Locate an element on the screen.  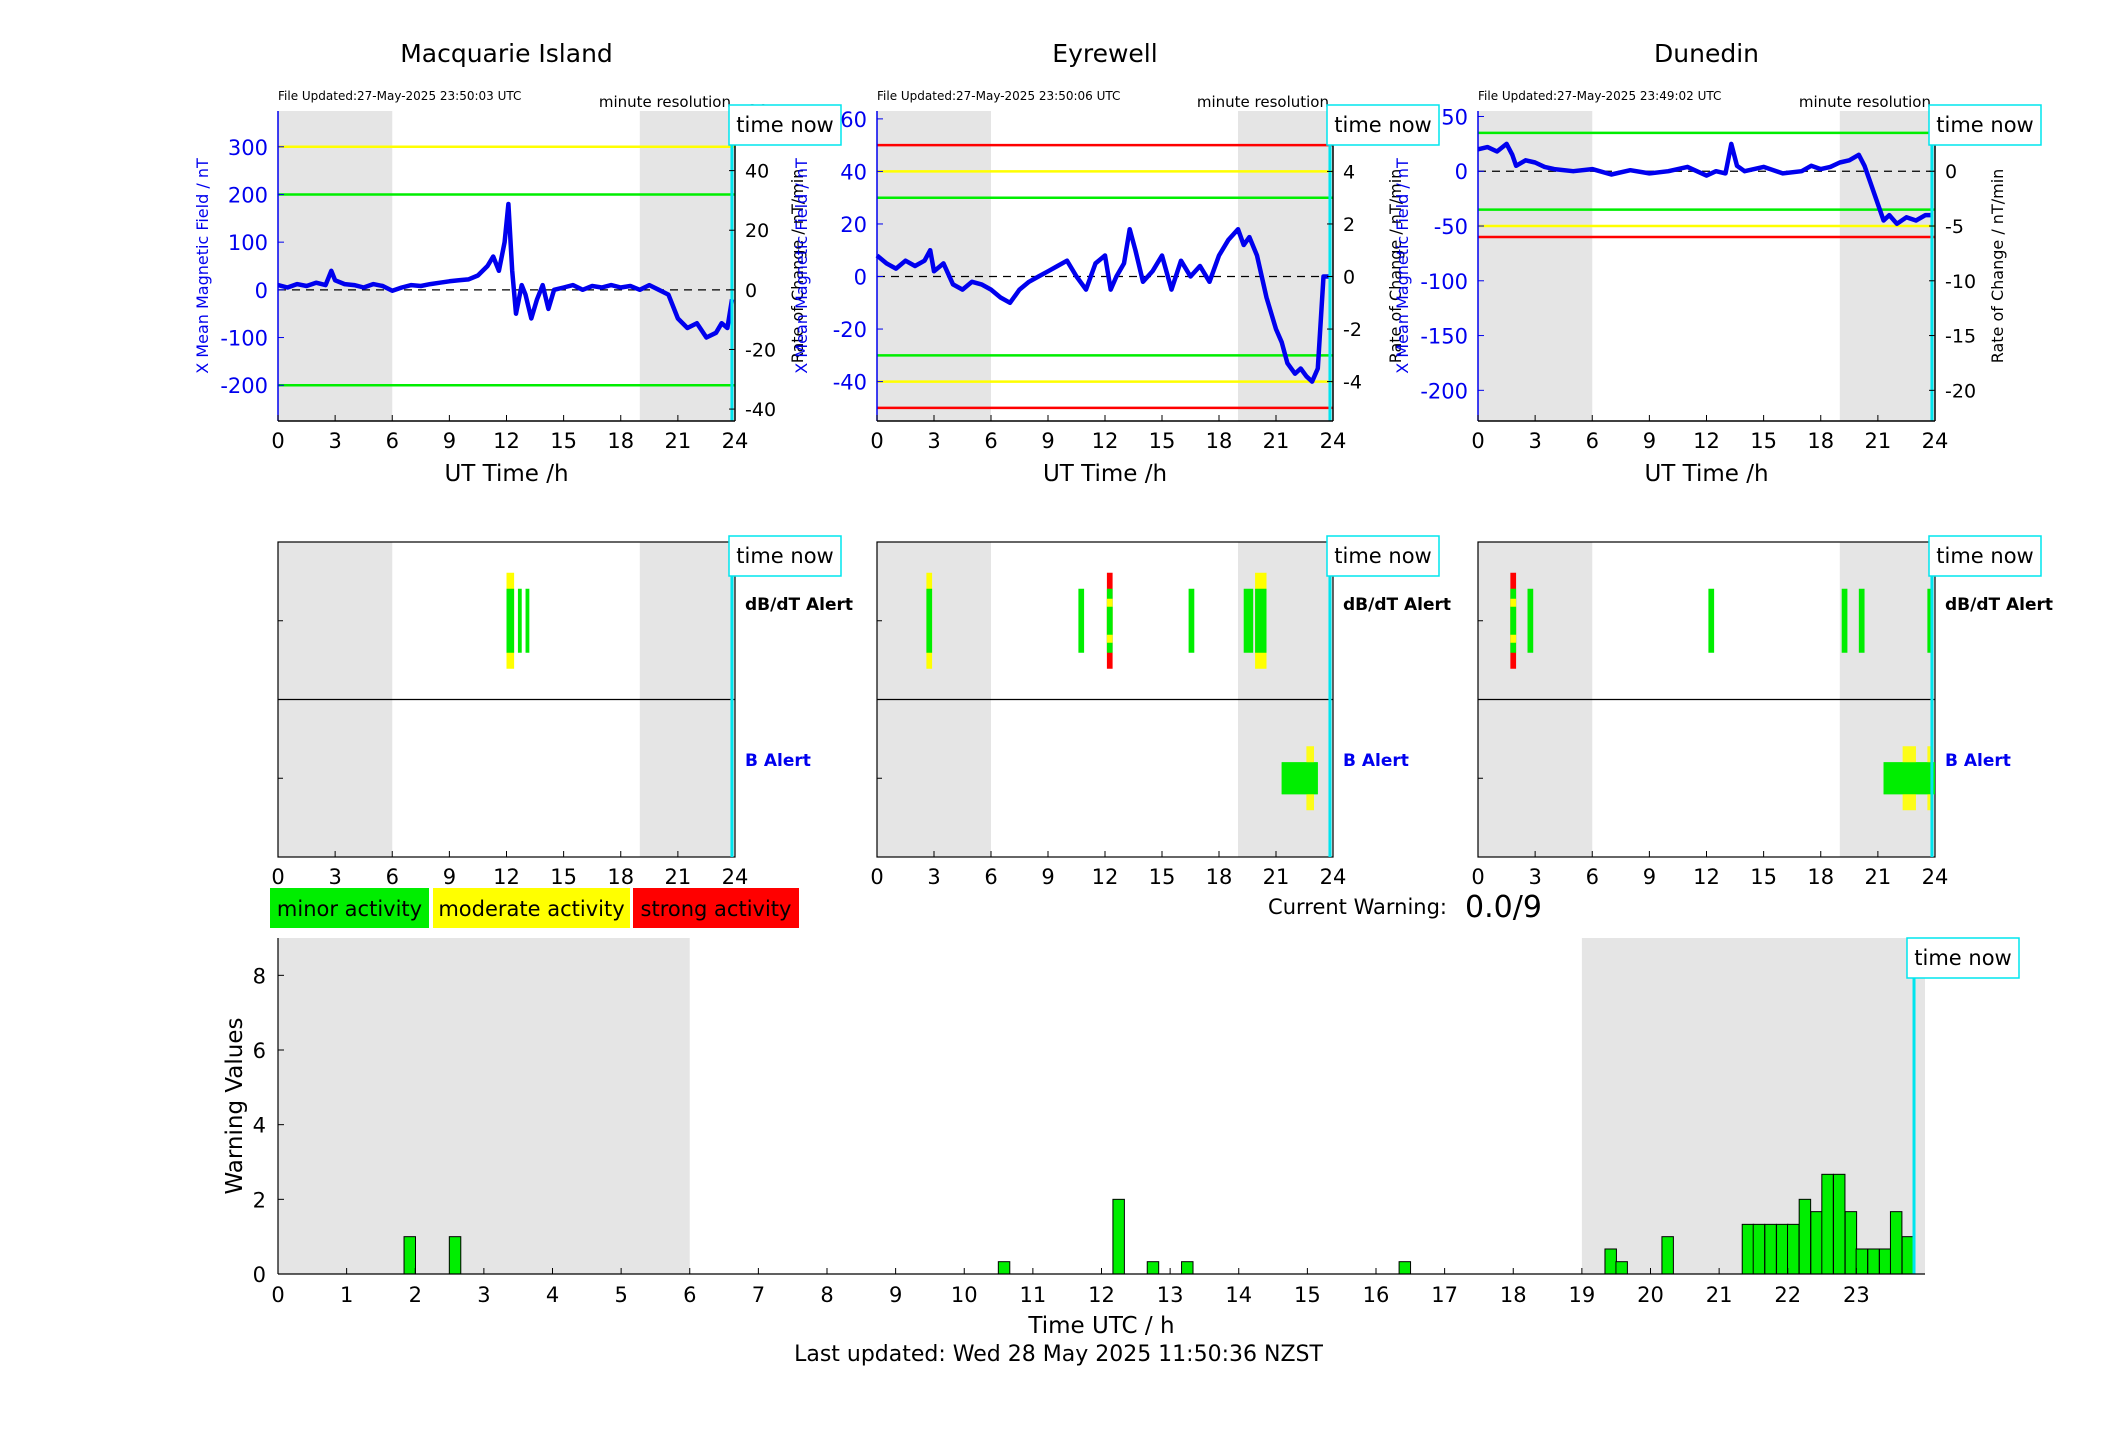
warning-time-now-label: time now is located at coordinates (1962, 958).